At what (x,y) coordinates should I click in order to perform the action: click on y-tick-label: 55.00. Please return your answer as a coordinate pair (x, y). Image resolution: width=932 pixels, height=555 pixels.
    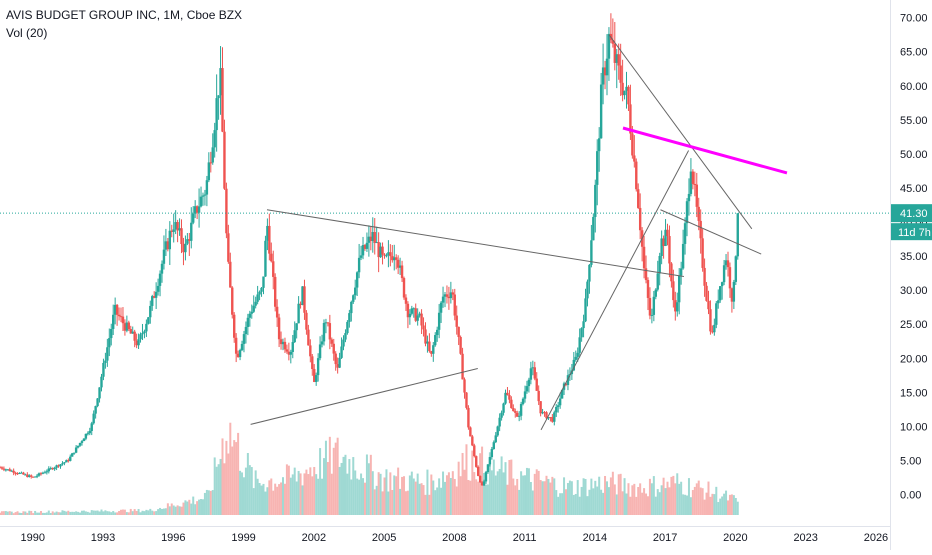
    Looking at the image, I should click on (914, 121).